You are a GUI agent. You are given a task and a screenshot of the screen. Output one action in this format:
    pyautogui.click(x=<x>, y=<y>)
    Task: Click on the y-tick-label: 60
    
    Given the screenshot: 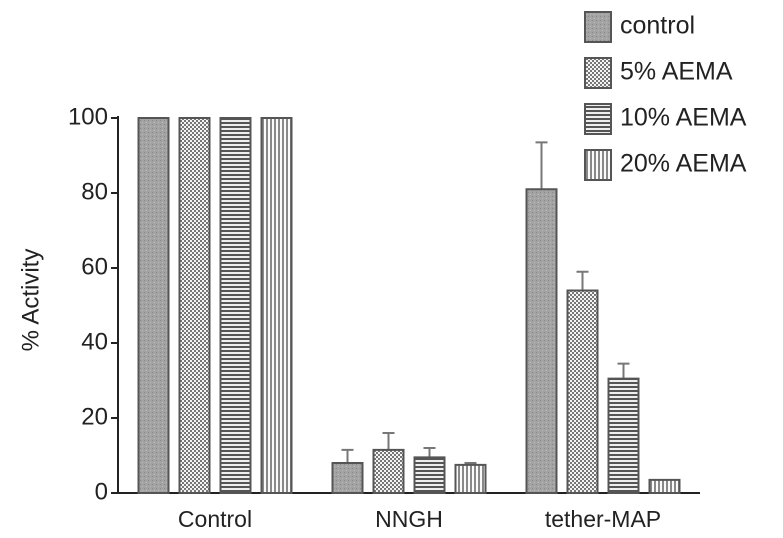 What is the action you would take?
    pyautogui.click(x=94, y=266)
    